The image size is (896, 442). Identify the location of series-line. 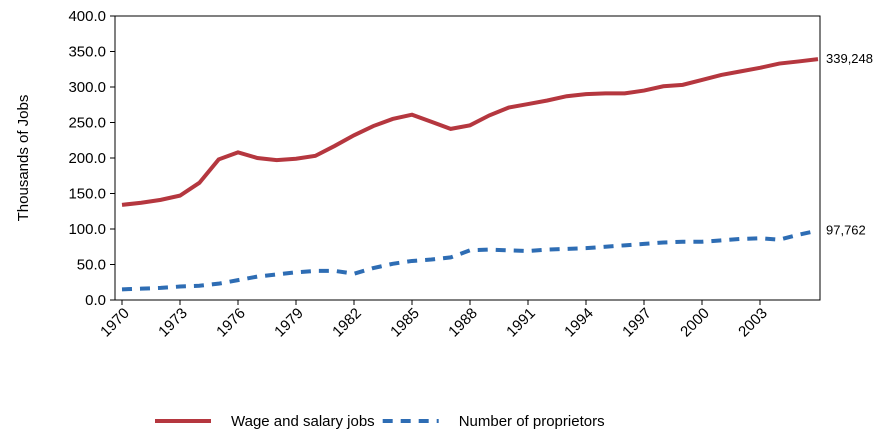
(470, 260).